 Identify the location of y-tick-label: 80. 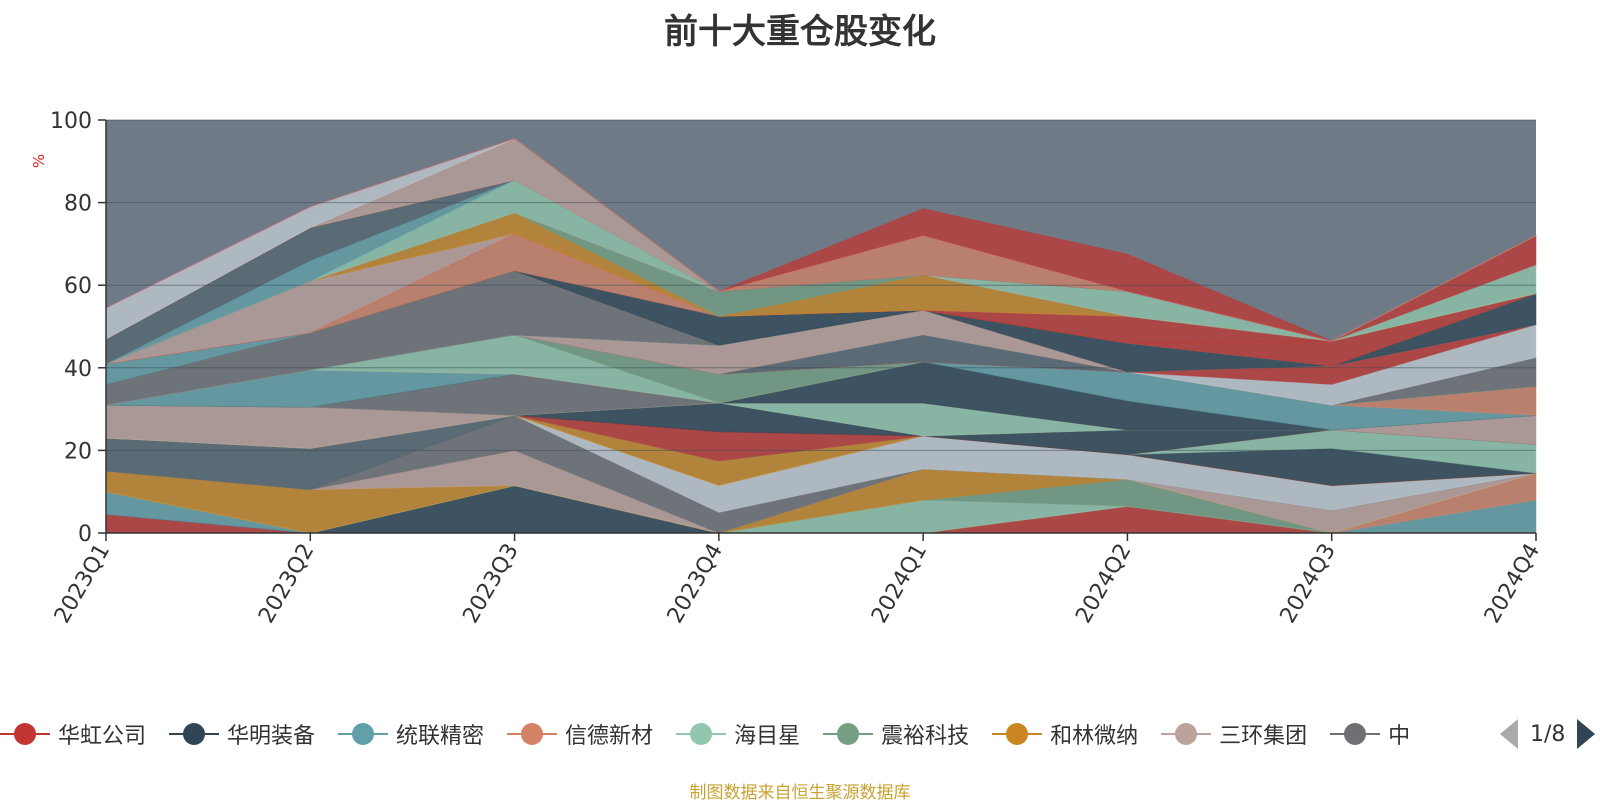
(78, 204).